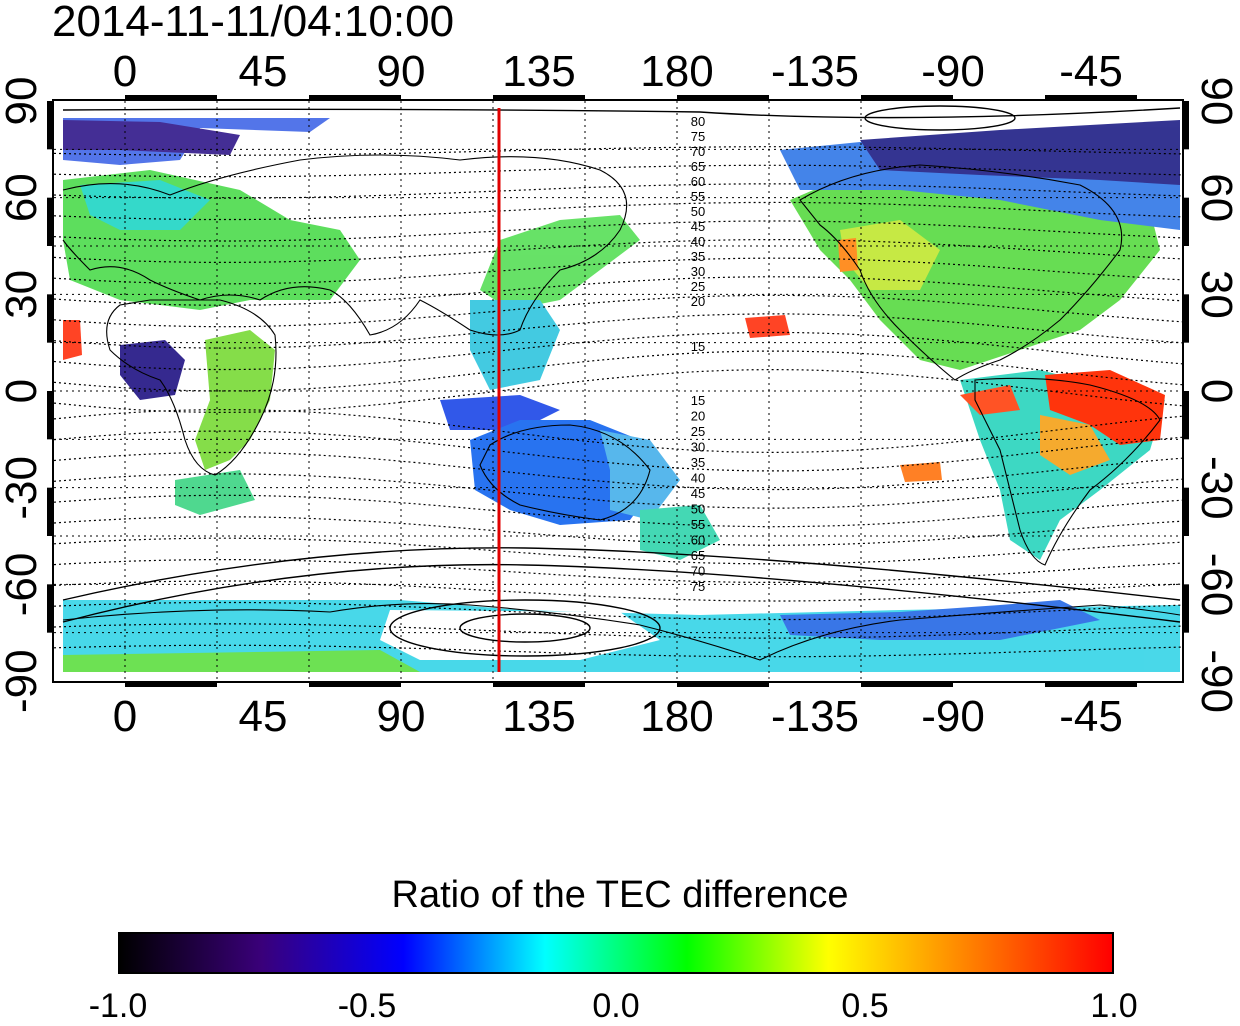 The width and height of the screenshot is (1240, 1026). Describe the element at coordinates (23, 585) in the screenshot. I see `left-lat-label: -60` at that location.